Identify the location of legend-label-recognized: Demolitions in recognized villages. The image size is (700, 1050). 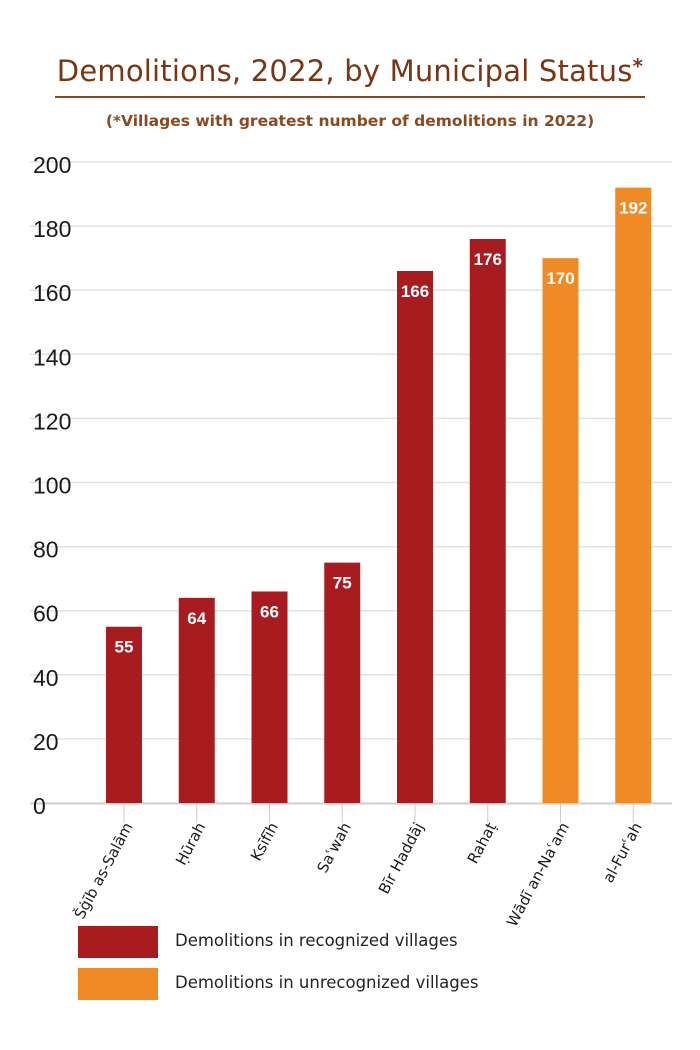
(316, 940).